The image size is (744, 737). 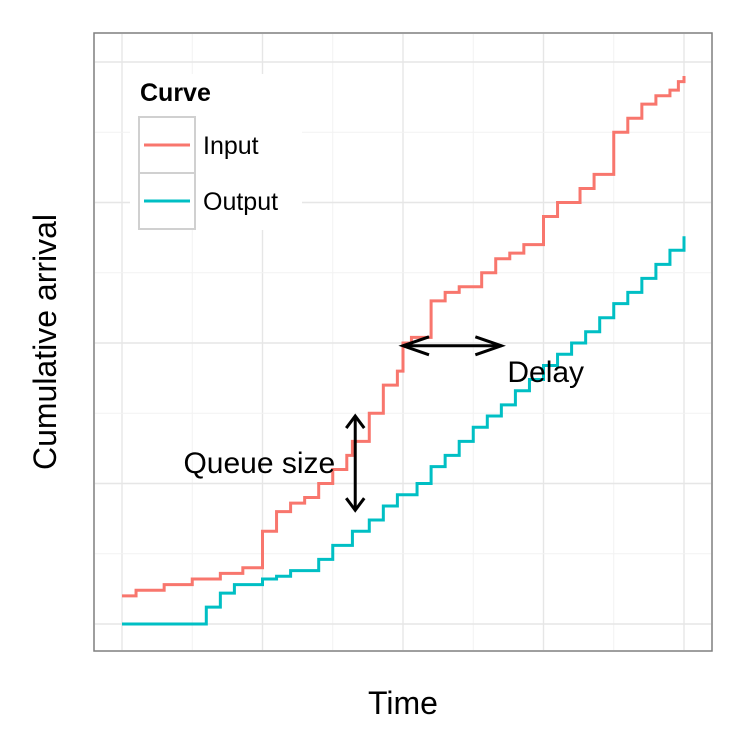 What do you see at coordinates (175, 93) in the screenshot?
I see `legend-title: Curve` at bounding box center [175, 93].